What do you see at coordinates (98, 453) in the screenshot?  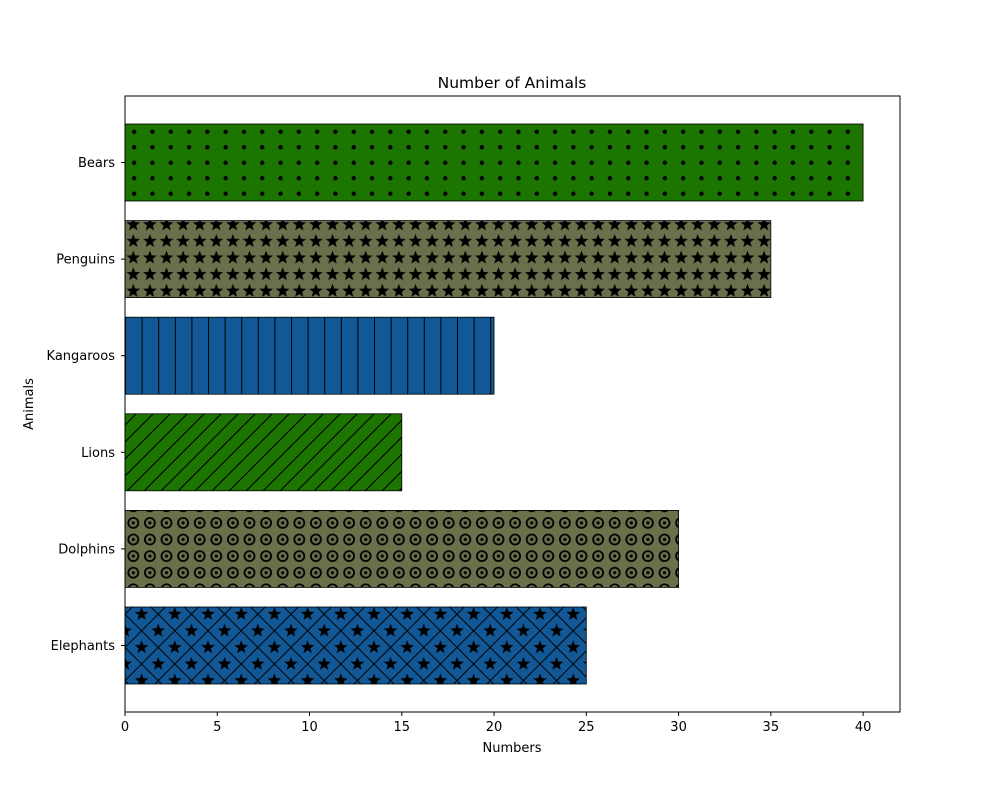 I see `y-tick-label: Lions` at bounding box center [98, 453].